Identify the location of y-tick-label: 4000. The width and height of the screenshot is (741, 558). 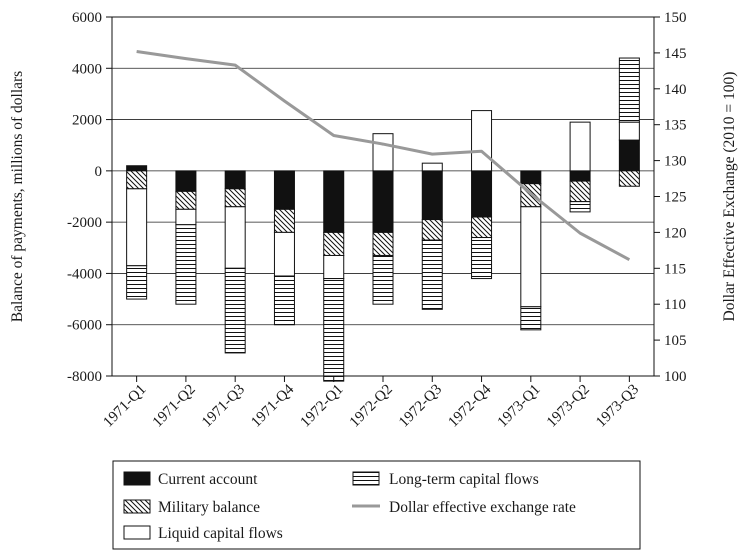
(87, 69).